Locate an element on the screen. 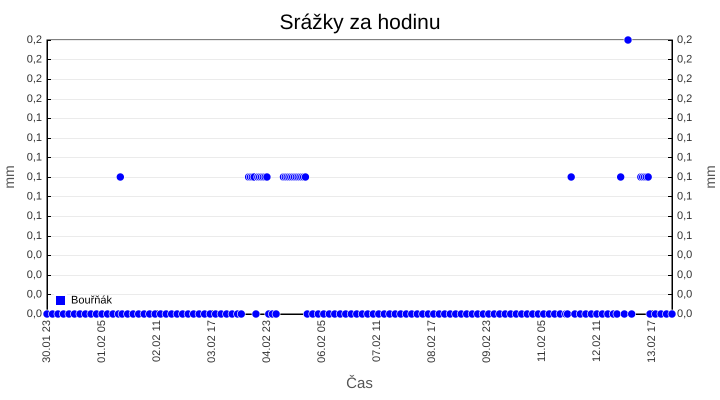  x-tick-label: 06.02 05 is located at coordinates (322, 341).